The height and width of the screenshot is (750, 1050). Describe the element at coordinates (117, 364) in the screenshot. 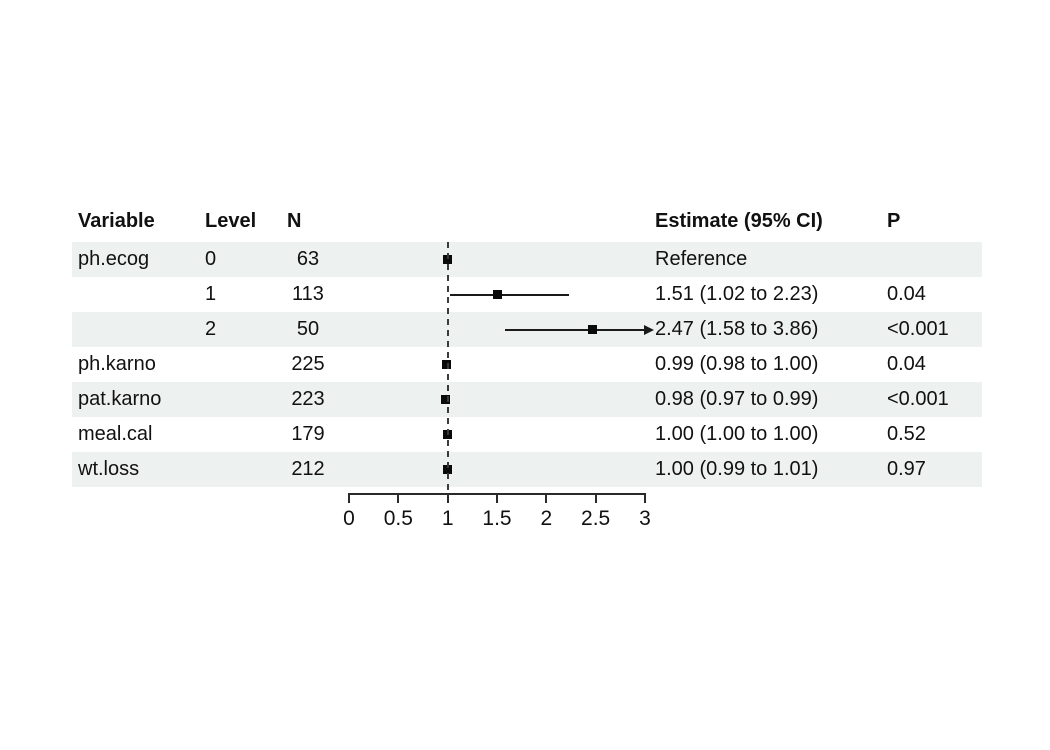

I see `cell-variable: ph.karno` at that location.